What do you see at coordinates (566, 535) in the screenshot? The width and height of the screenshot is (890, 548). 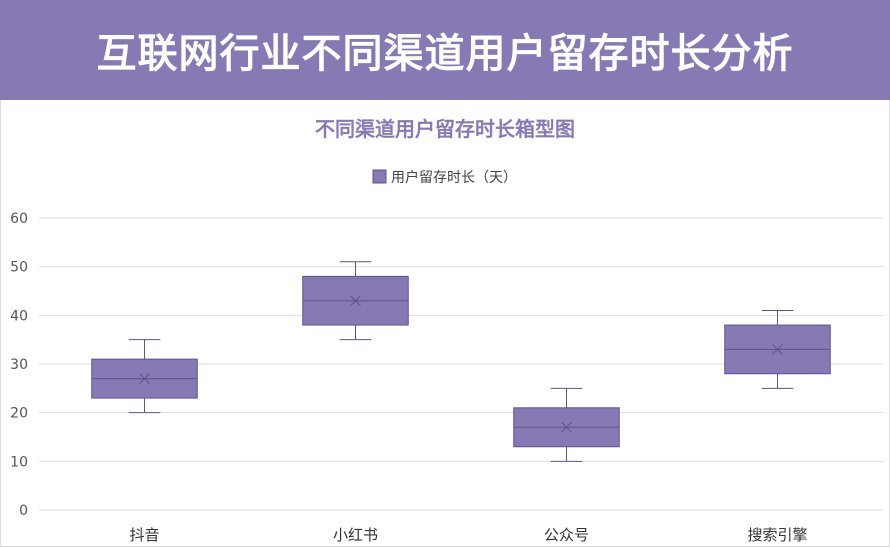 I see `x-tick-label: 公众号` at bounding box center [566, 535].